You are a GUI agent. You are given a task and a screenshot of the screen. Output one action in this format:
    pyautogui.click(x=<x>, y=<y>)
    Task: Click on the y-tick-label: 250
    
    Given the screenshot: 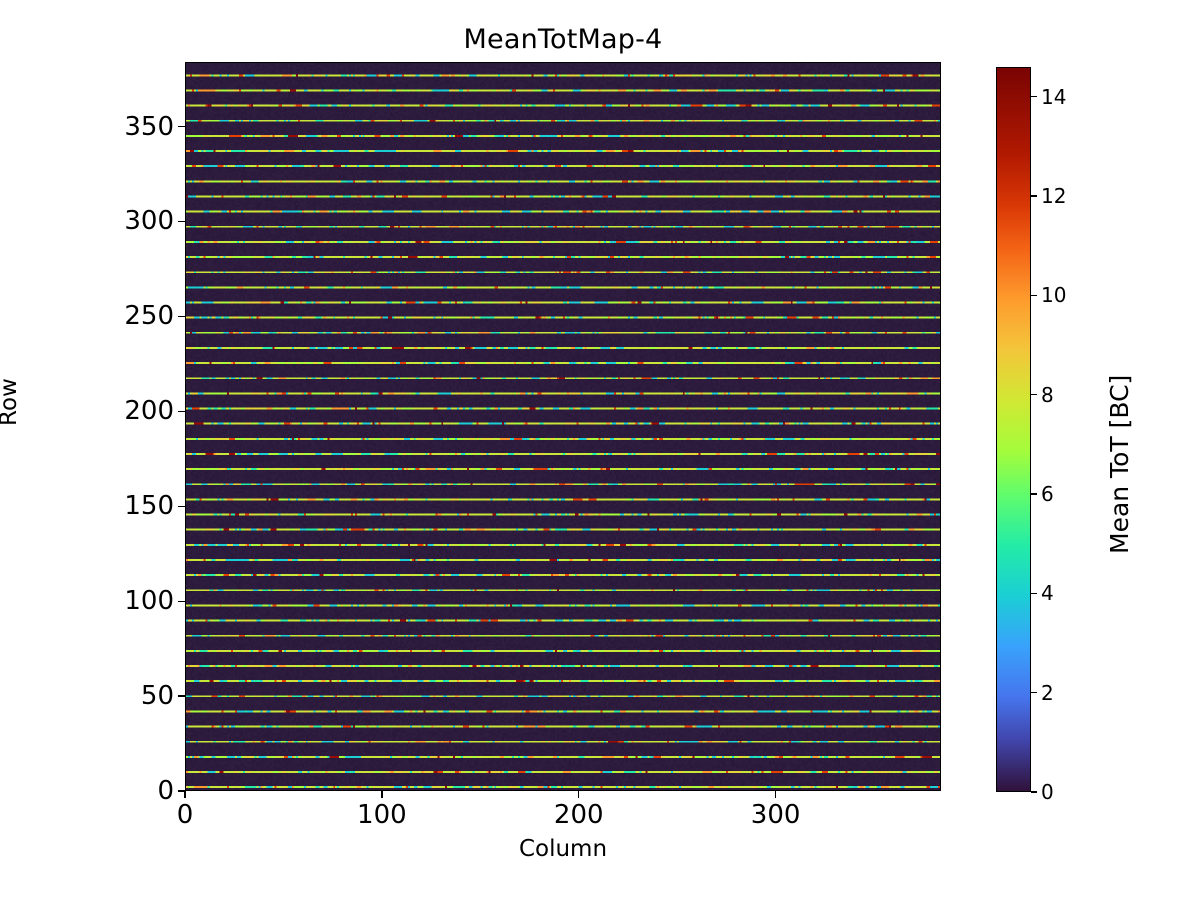 What is the action you would take?
    pyautogui.click(x=149, y=316)
    